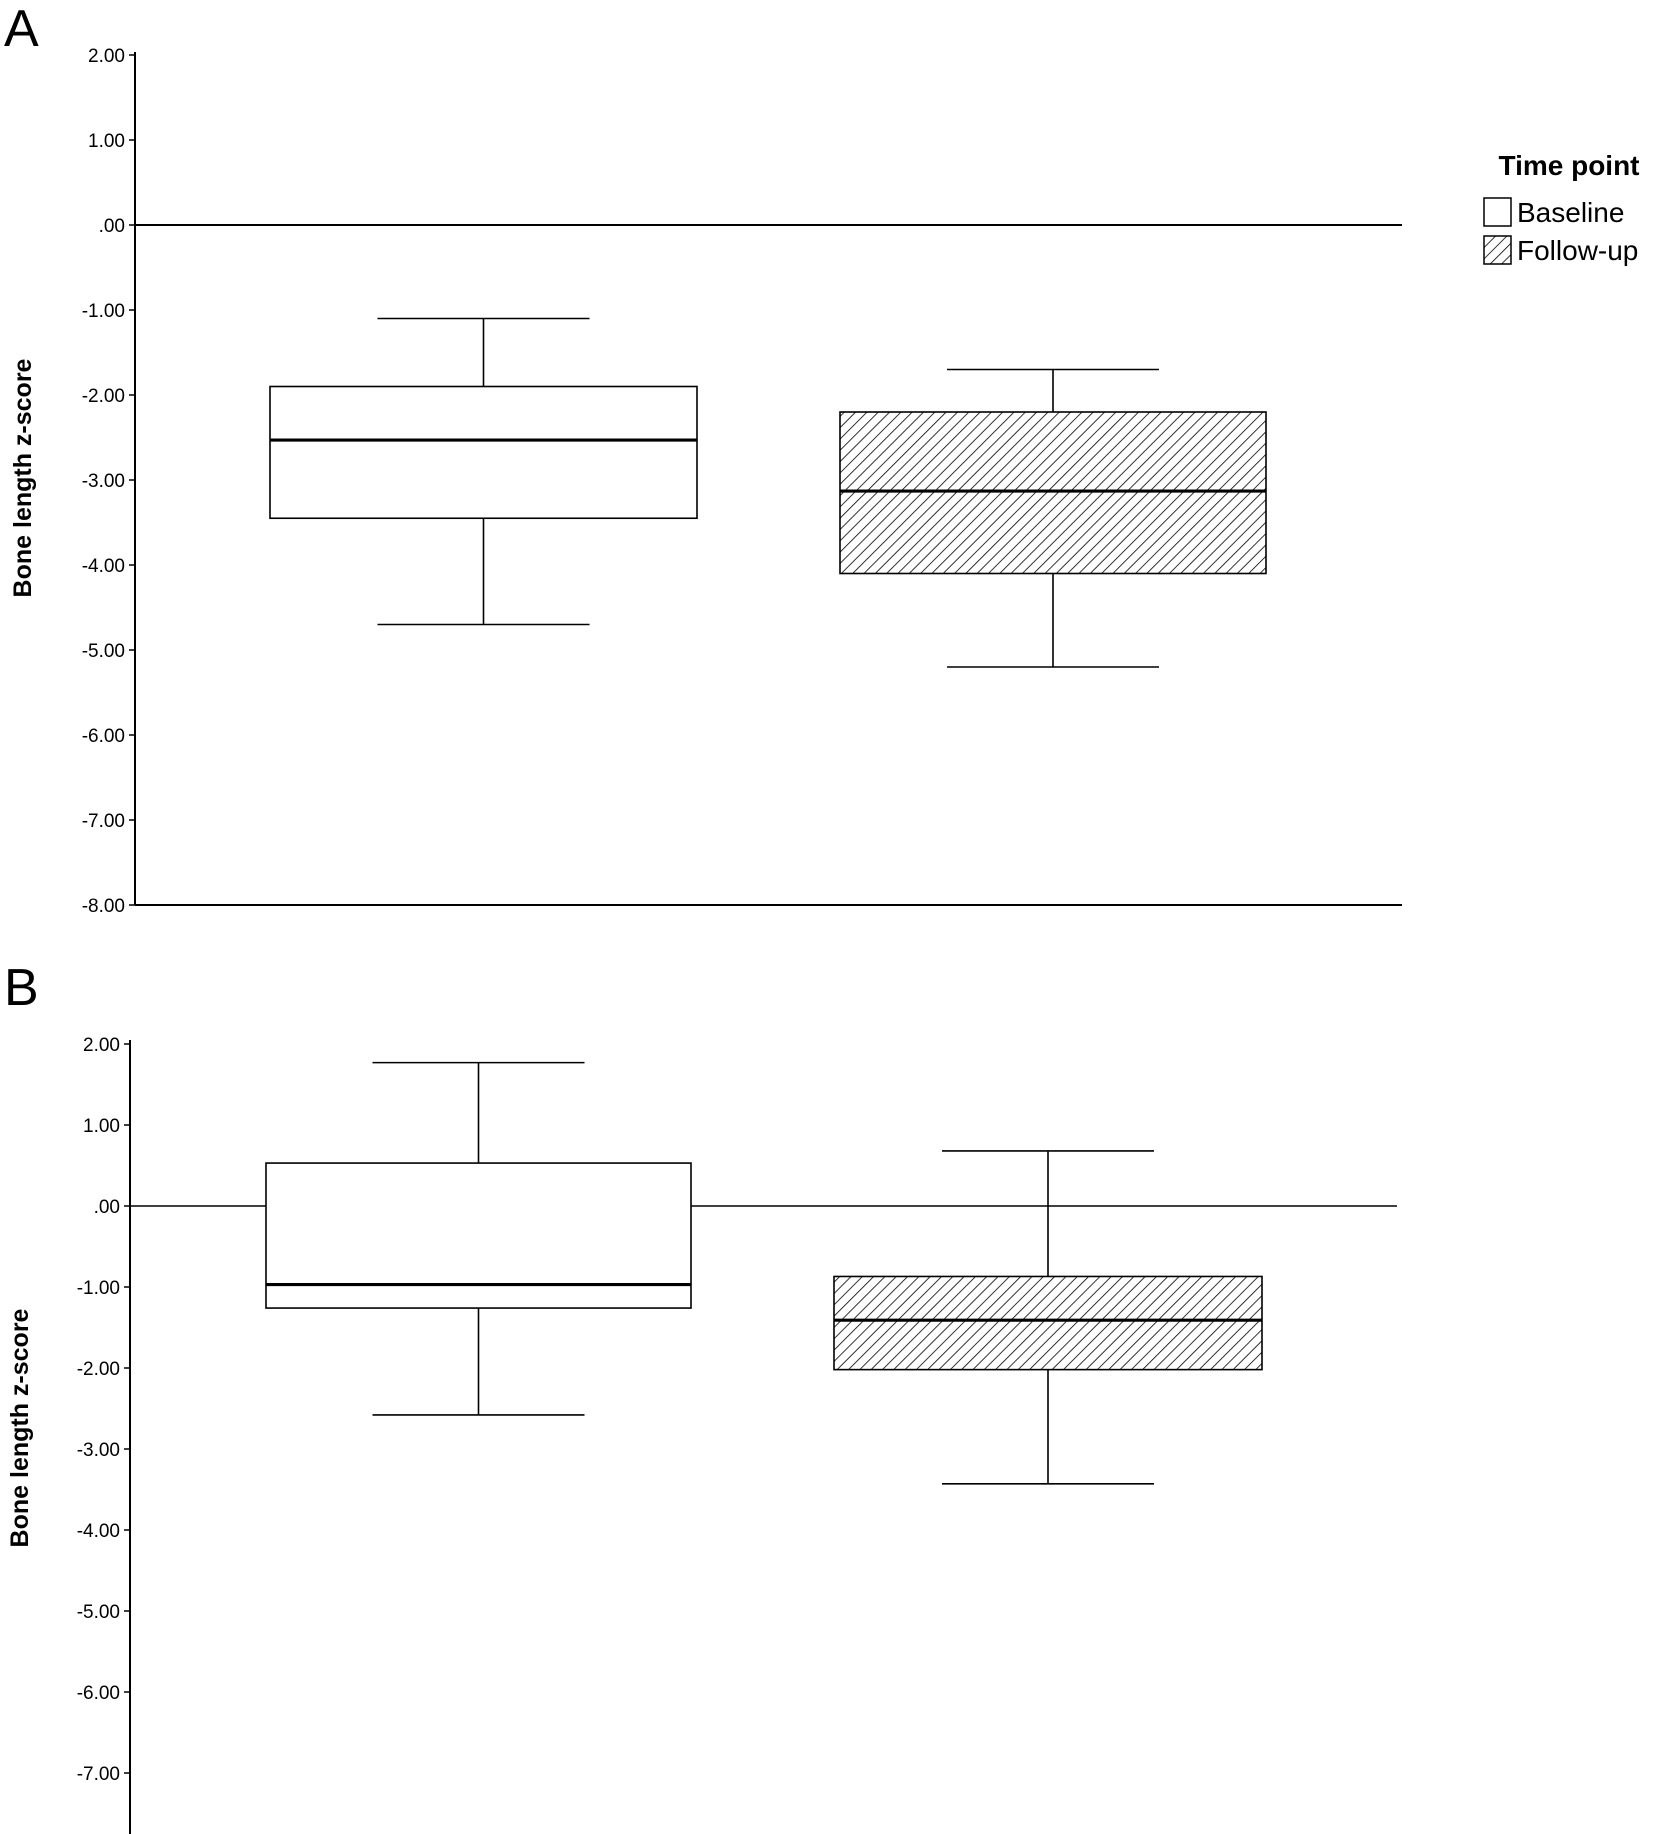 This screenshot has height=1834, width=1659. I want to click on legend-label-follow-up: Follow-up, so click(1577, 250).